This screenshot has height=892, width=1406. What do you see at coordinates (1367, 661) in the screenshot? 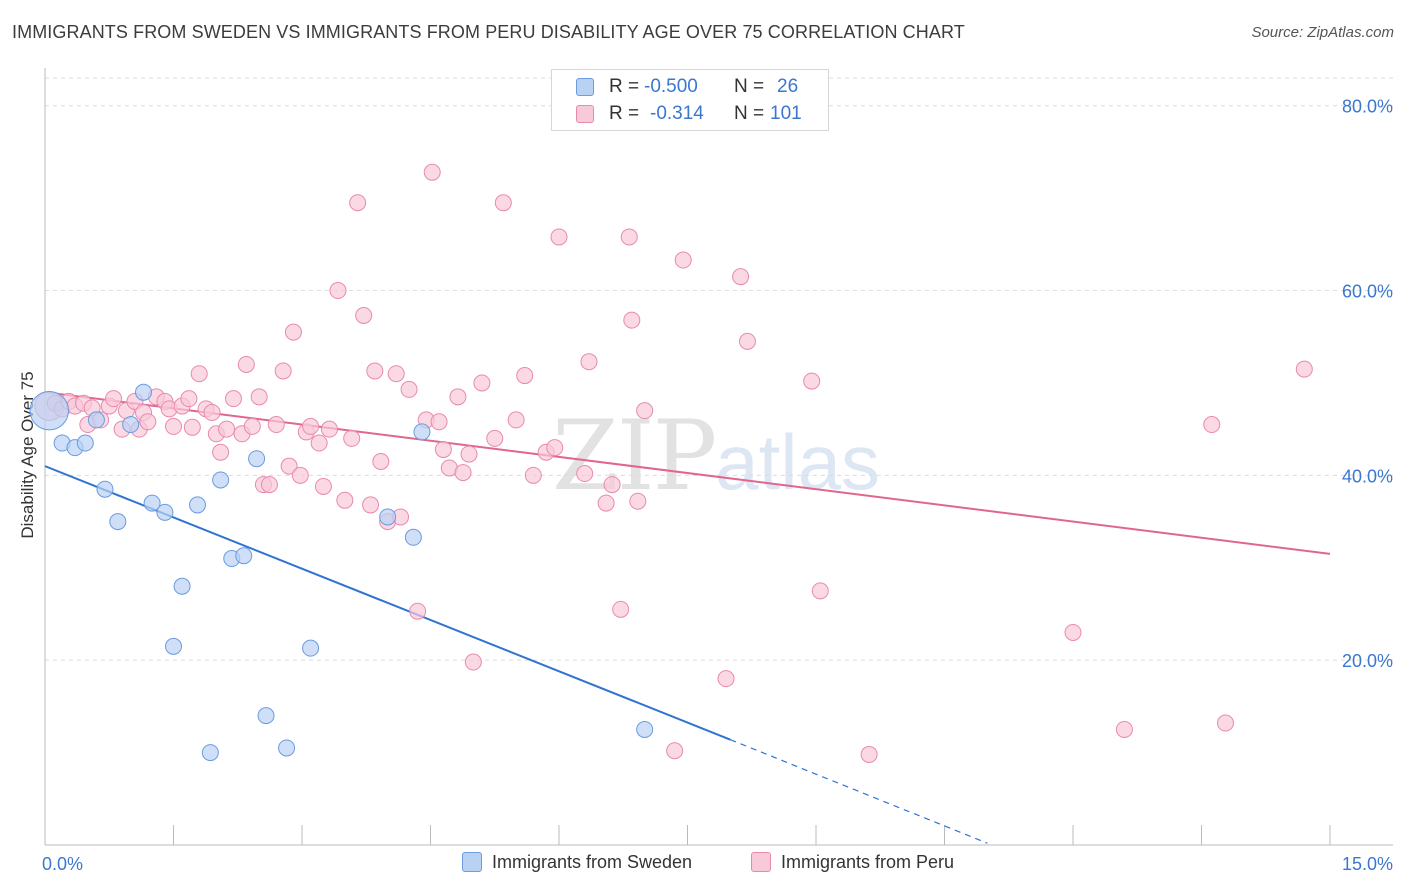
I see `y-tick-label: 20.0%` at bounding box center [1367, 661].